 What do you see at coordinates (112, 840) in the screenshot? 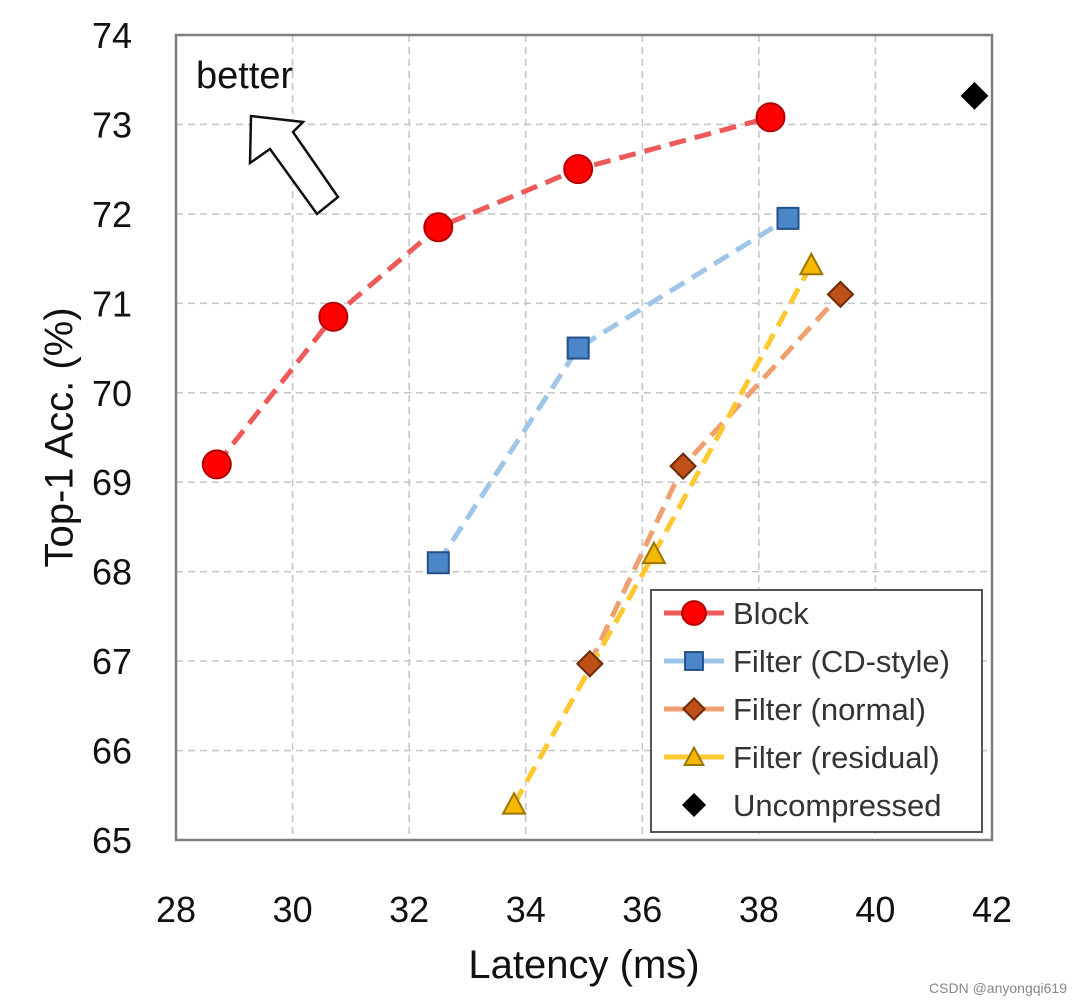
I see `y-tick-label: 65` at bounding box center [112, 840].